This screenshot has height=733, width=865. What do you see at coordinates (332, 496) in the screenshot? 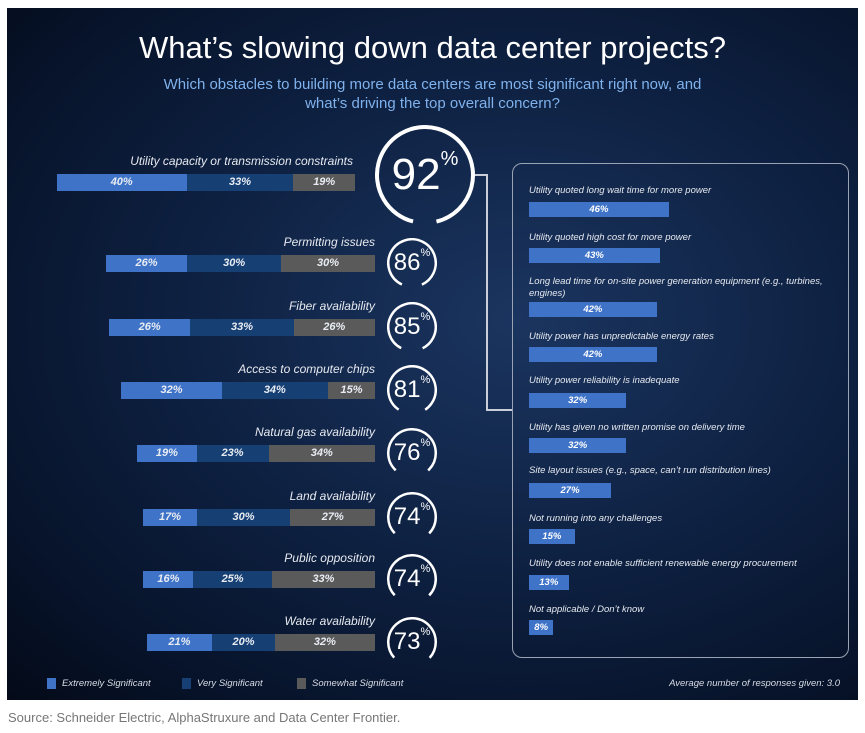
I see `obstacle-label: Land availability` at bounding box center [332, 496].